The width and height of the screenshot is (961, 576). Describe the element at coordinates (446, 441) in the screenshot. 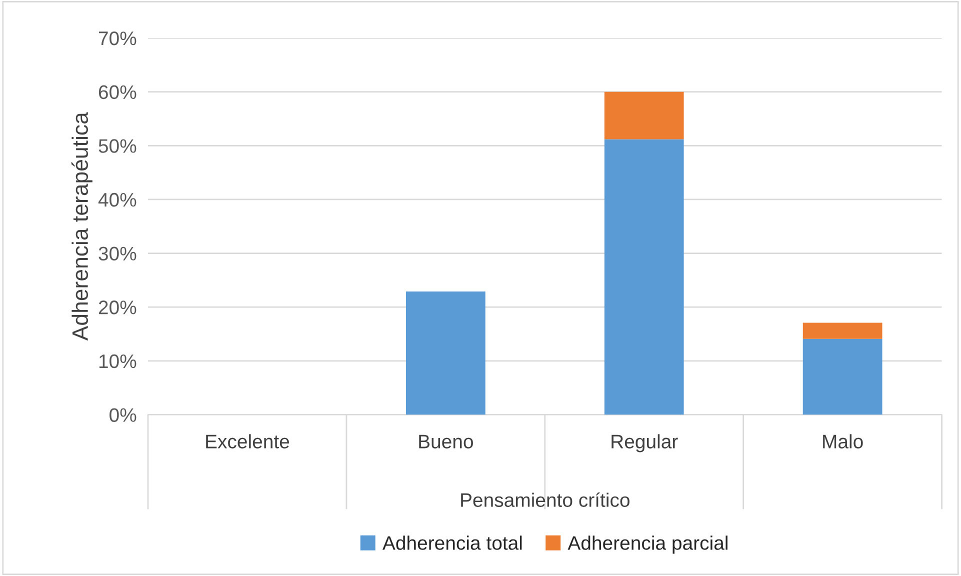

I see `x-tick-label: Bueno` at that location.